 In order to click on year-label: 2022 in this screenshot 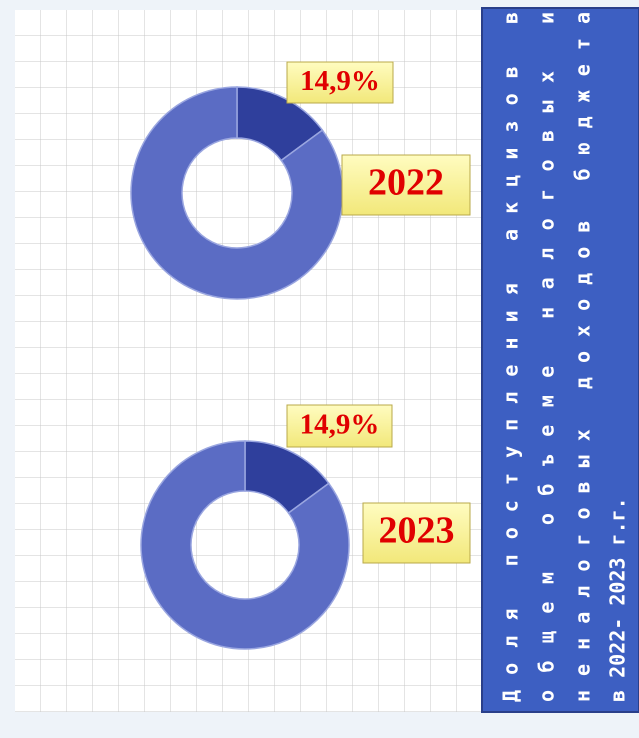, I will do `click(406, 183)`.